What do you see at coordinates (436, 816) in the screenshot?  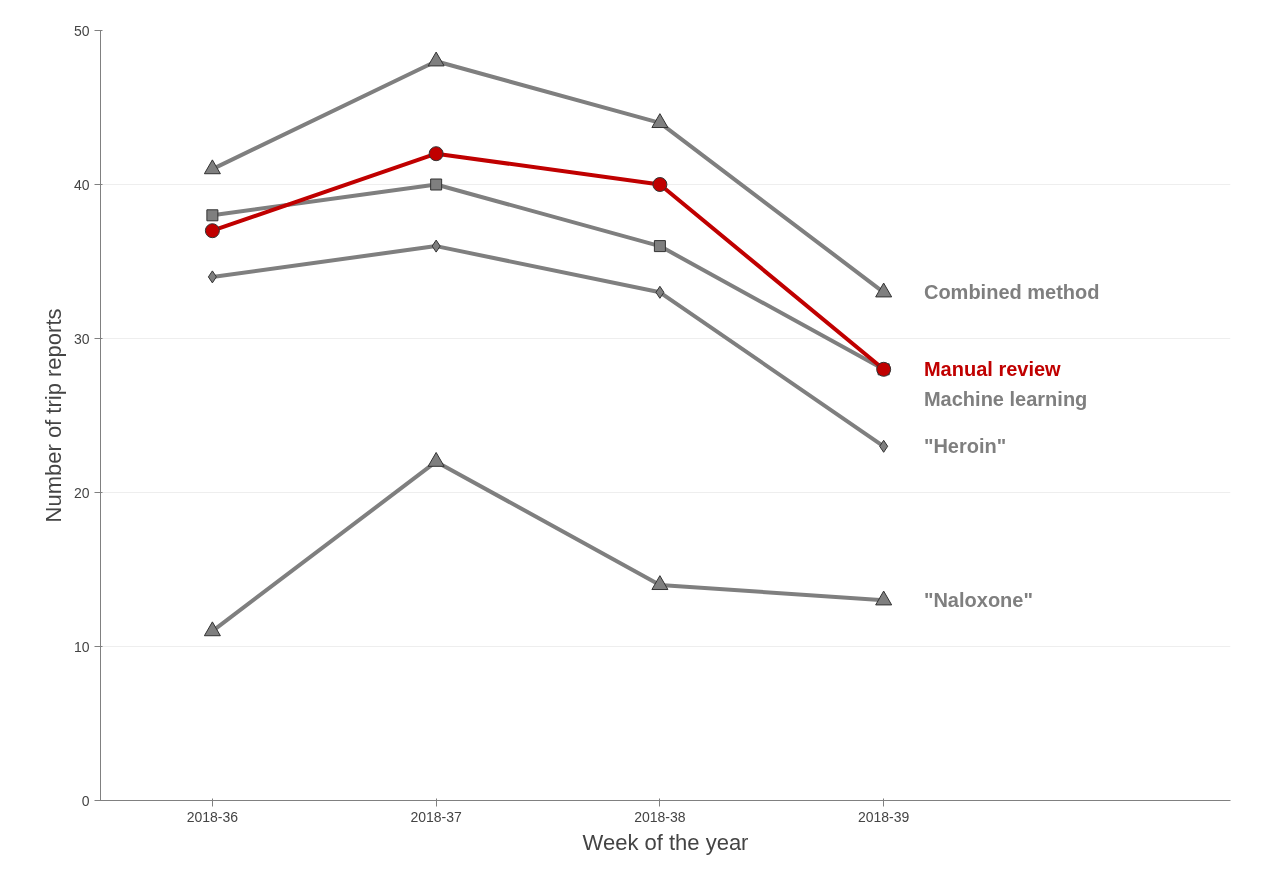 I see `x-tick-label: 2018-37` at bounding box center [436, 816].